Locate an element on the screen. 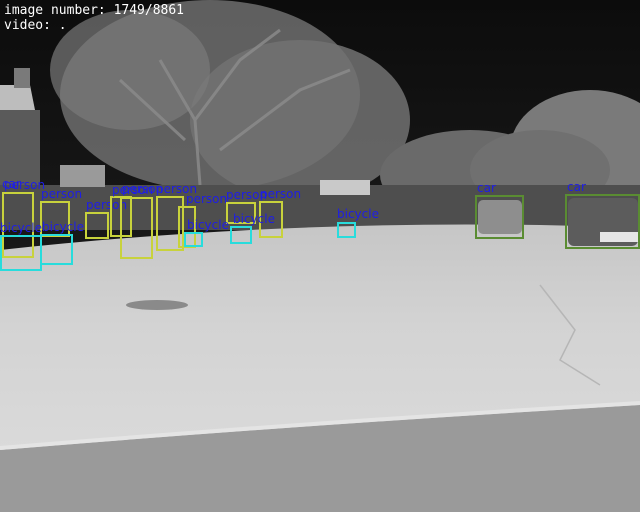 The height and width of the screenshot is (512, 640). image-number-text: image number: 1749/8861 is located at coordinates (94, 10).